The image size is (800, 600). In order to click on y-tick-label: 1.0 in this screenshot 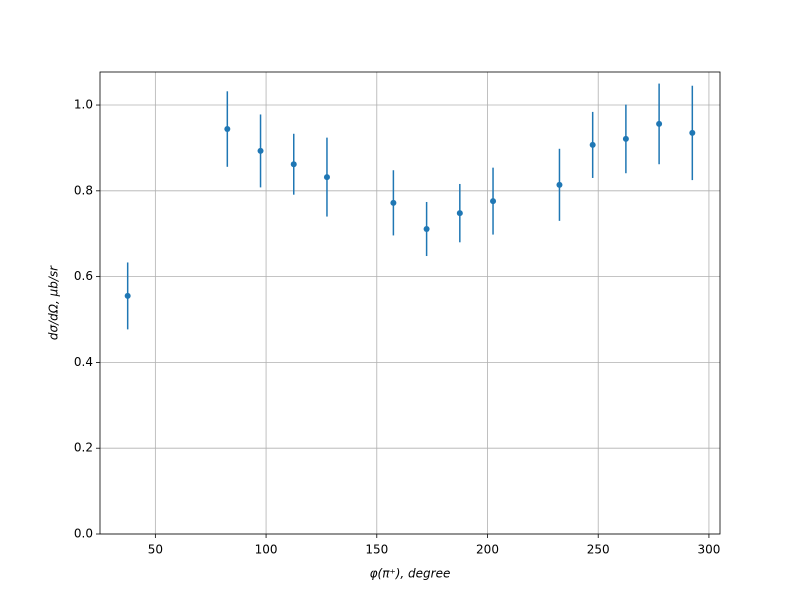, I will do `click(83, 105)`.